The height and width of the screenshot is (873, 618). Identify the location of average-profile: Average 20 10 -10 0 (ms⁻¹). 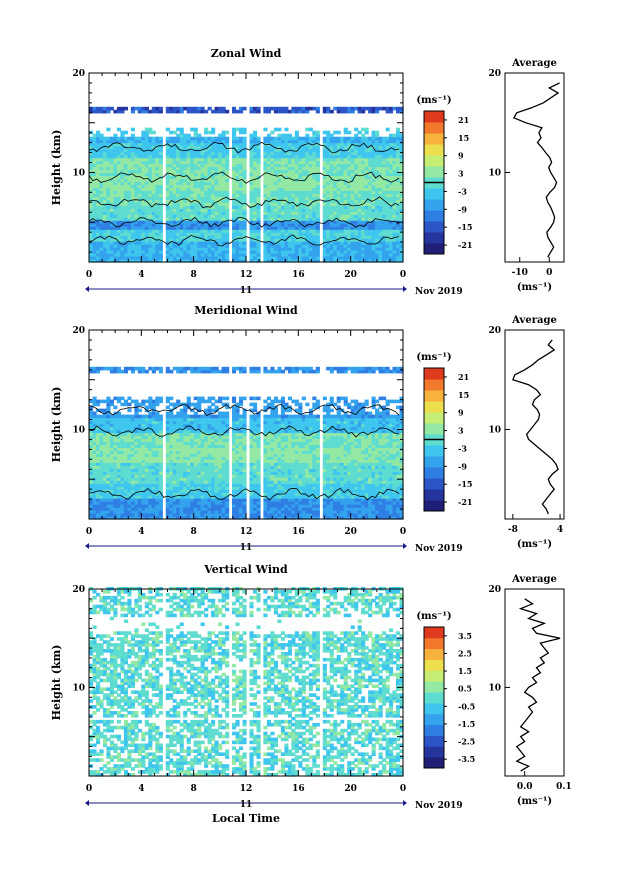
(526, 175).